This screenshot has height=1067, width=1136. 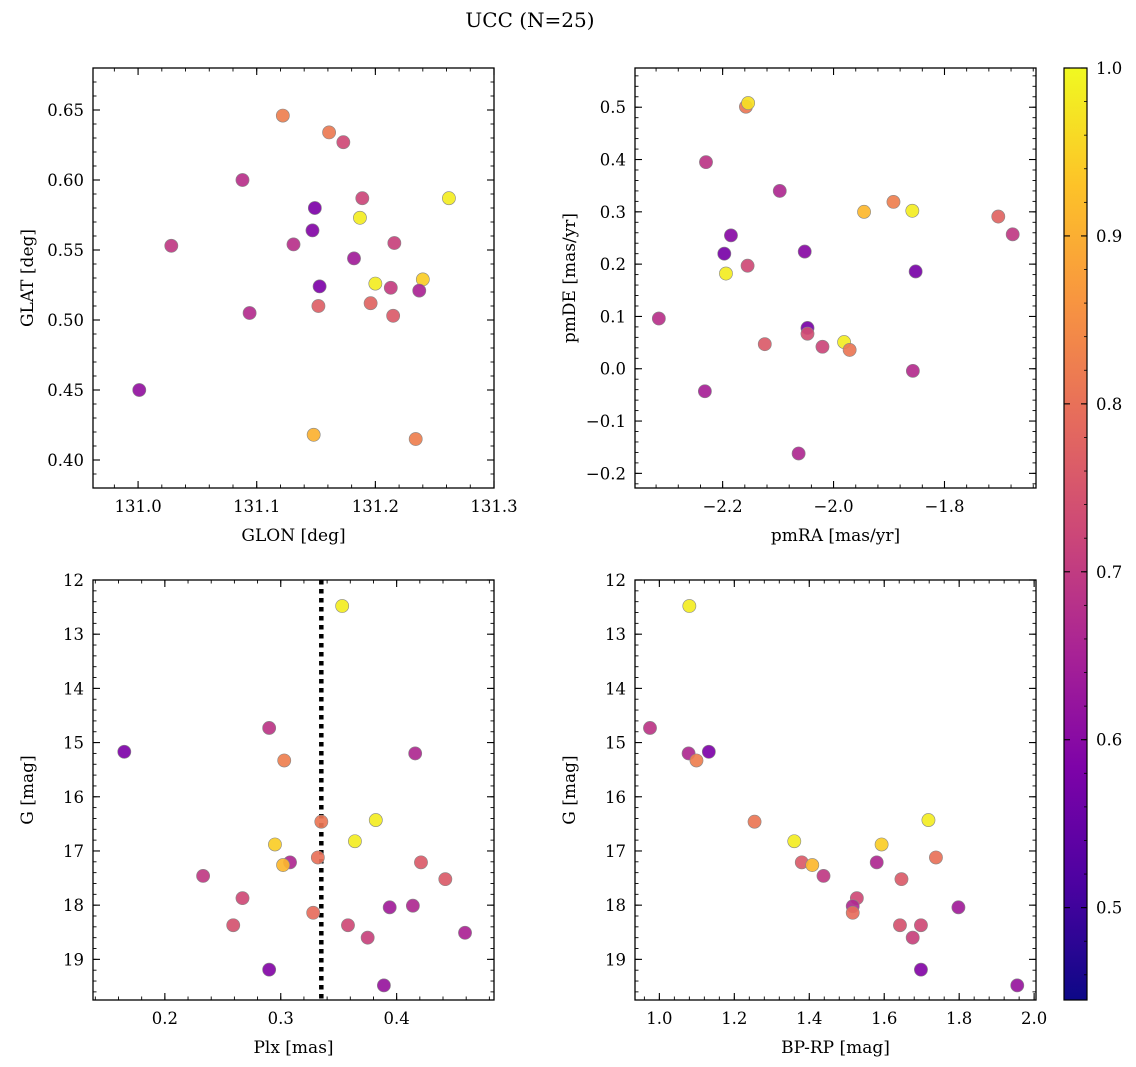 I want to click on colorbar-frame, so click(x=1075, y=534).